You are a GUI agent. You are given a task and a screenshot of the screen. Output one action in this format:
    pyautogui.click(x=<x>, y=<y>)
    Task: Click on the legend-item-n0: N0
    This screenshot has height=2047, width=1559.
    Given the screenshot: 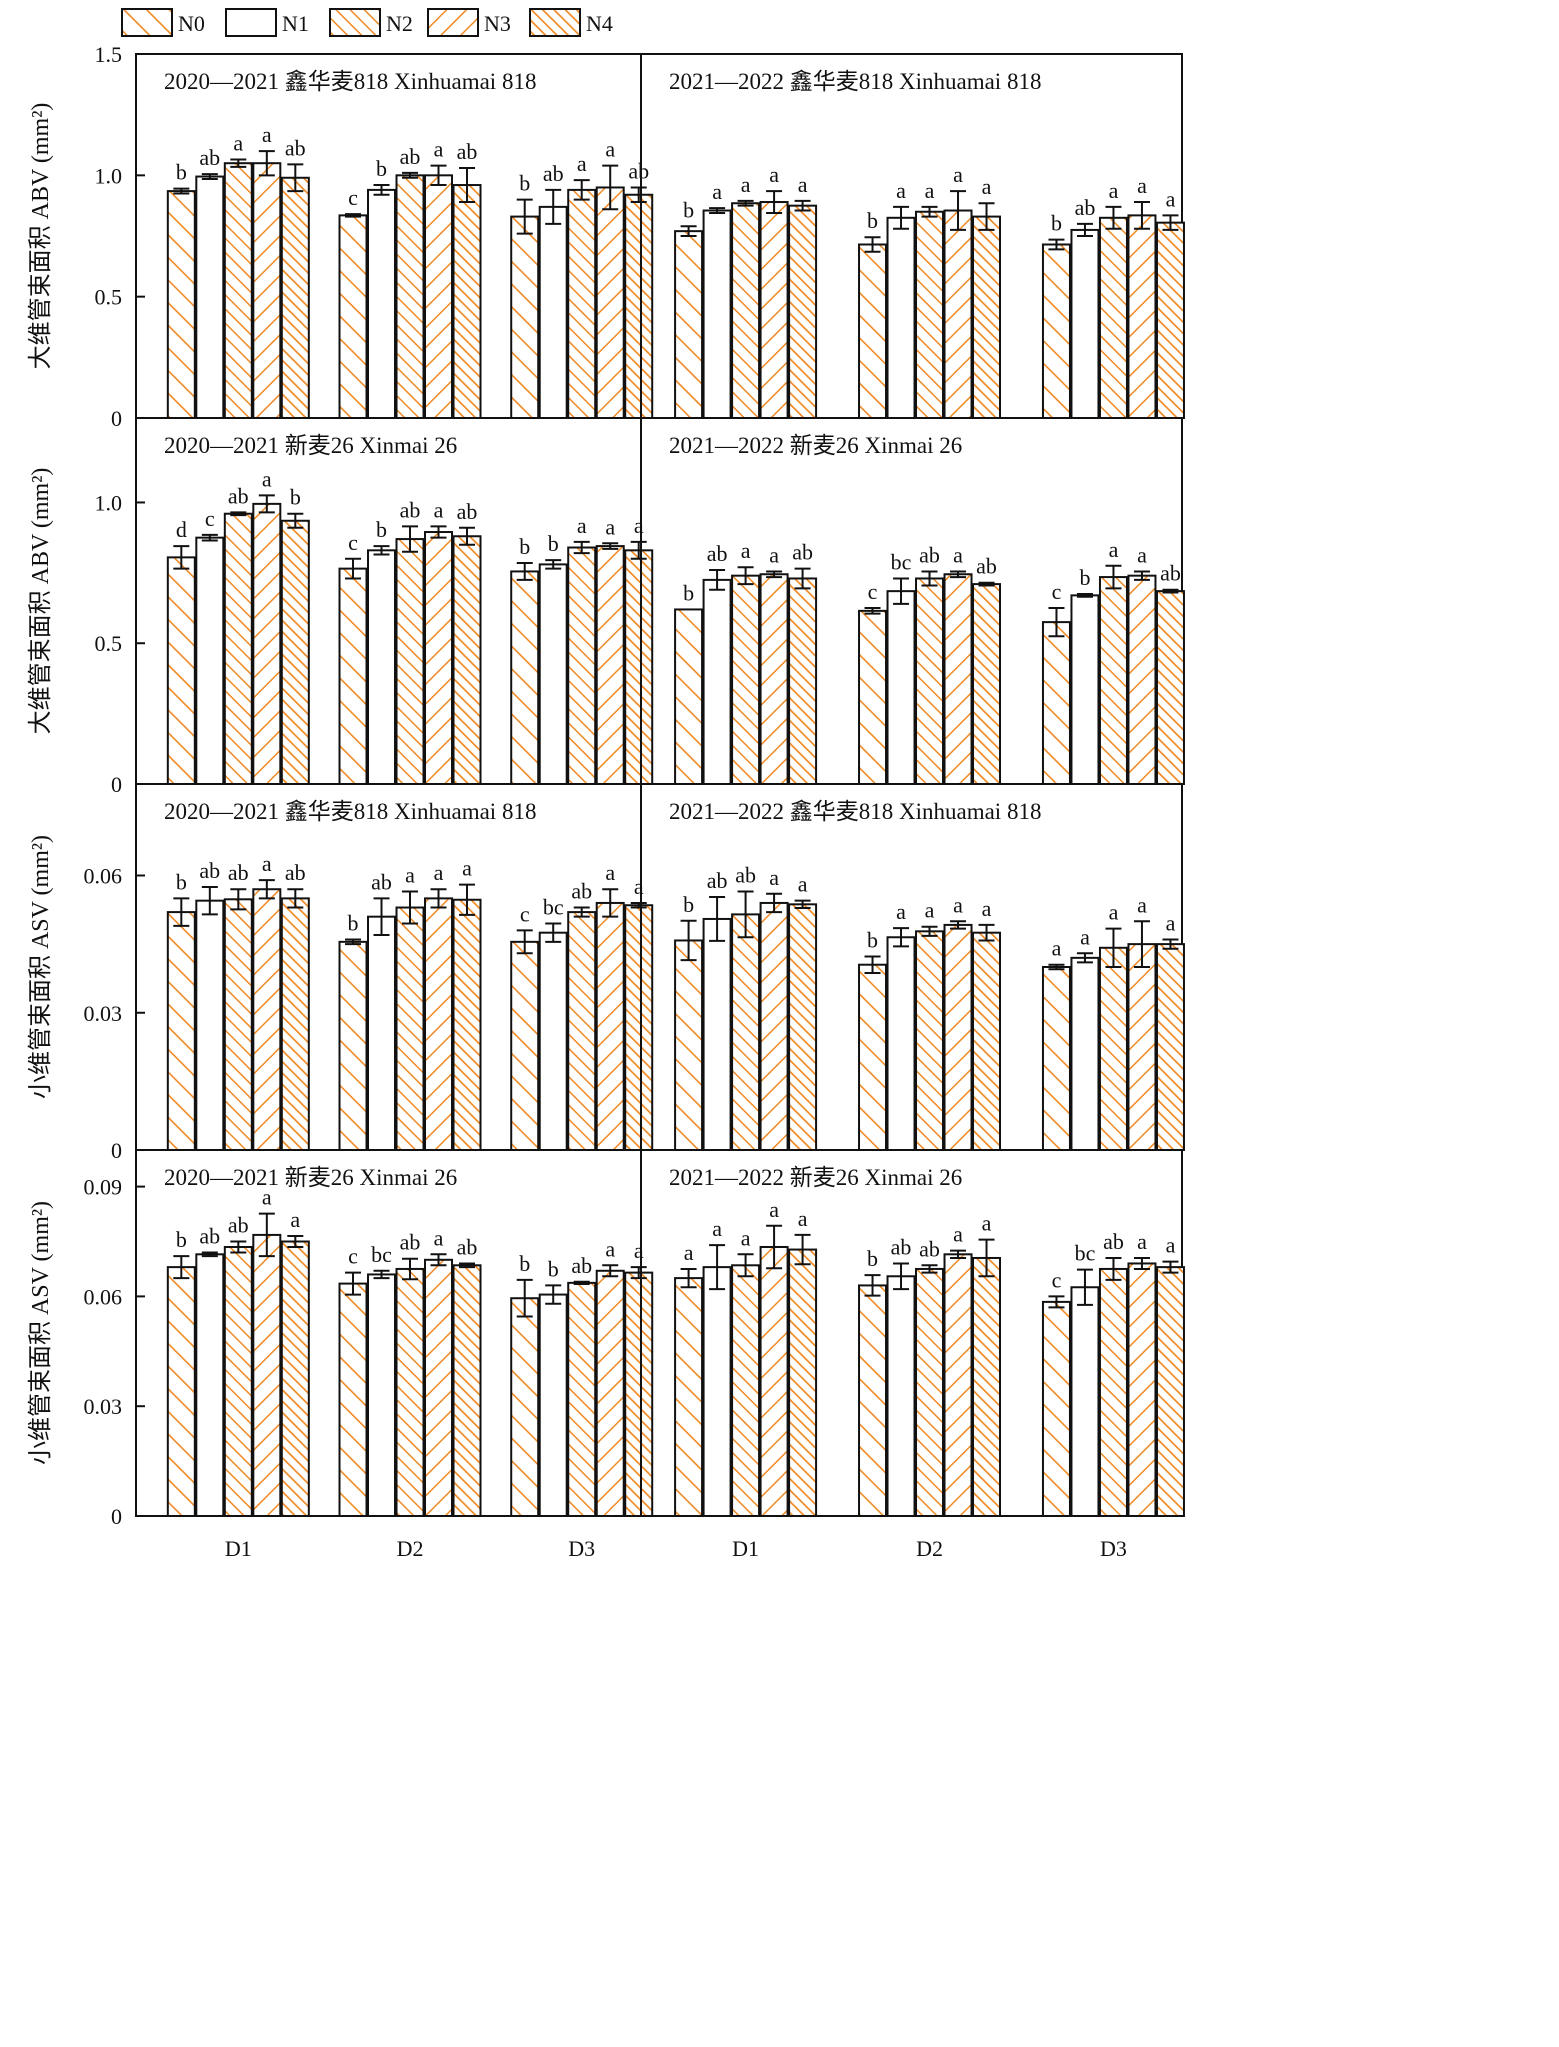 What is the action you would take?
    pyautogui.click(x=163, y=22)
    